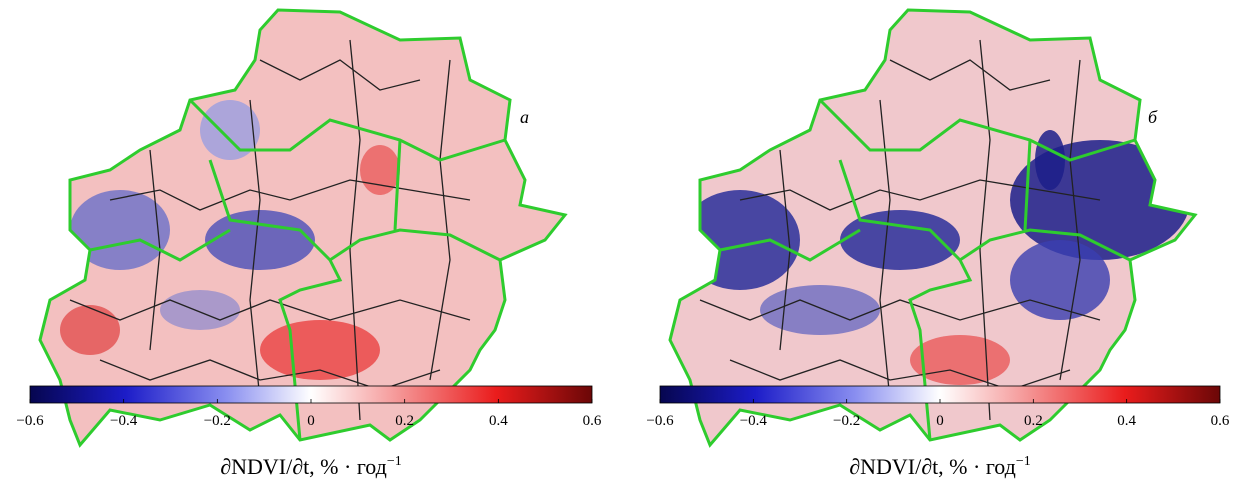  Describe the element at coordinates (524, 117) in the screenshot. I see `panel-letter: а` at that location.